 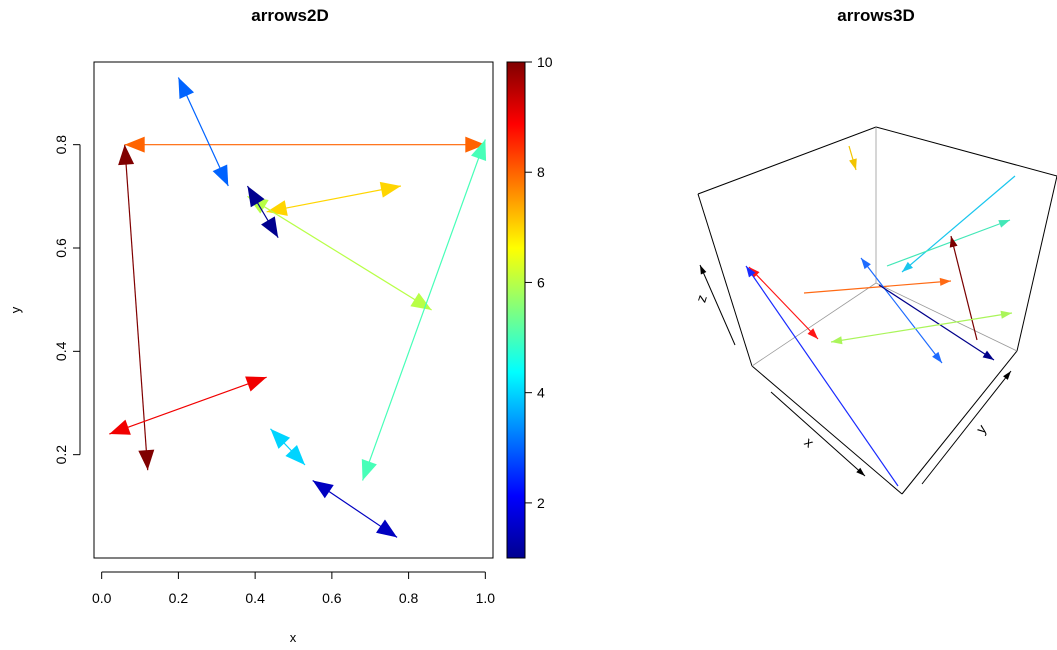 What do you see at coordinates (717, 305) in the screenshot?
I see `z-axis-arrow` at bounding box center [717, 305].